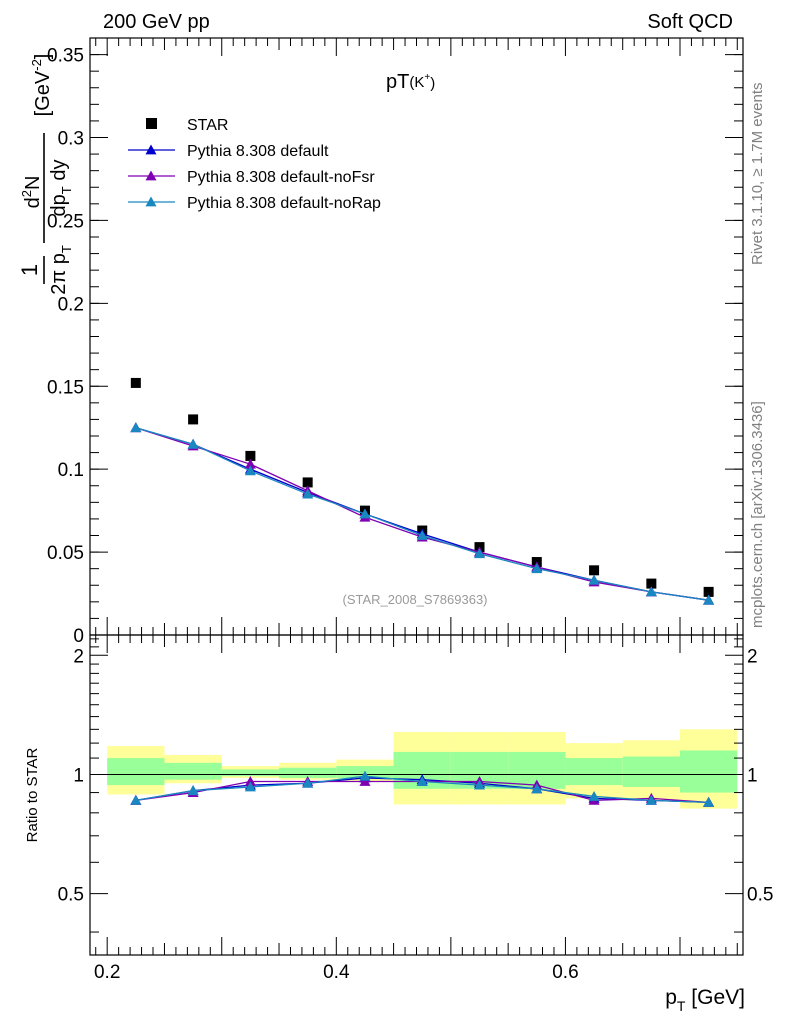 Image resolution: width=786 pixels, height=1024 pixels. Describe the element at coordinates (760, 895) in the screenshot. I see `ratio-ytick-label-right: 0.5` at that location.